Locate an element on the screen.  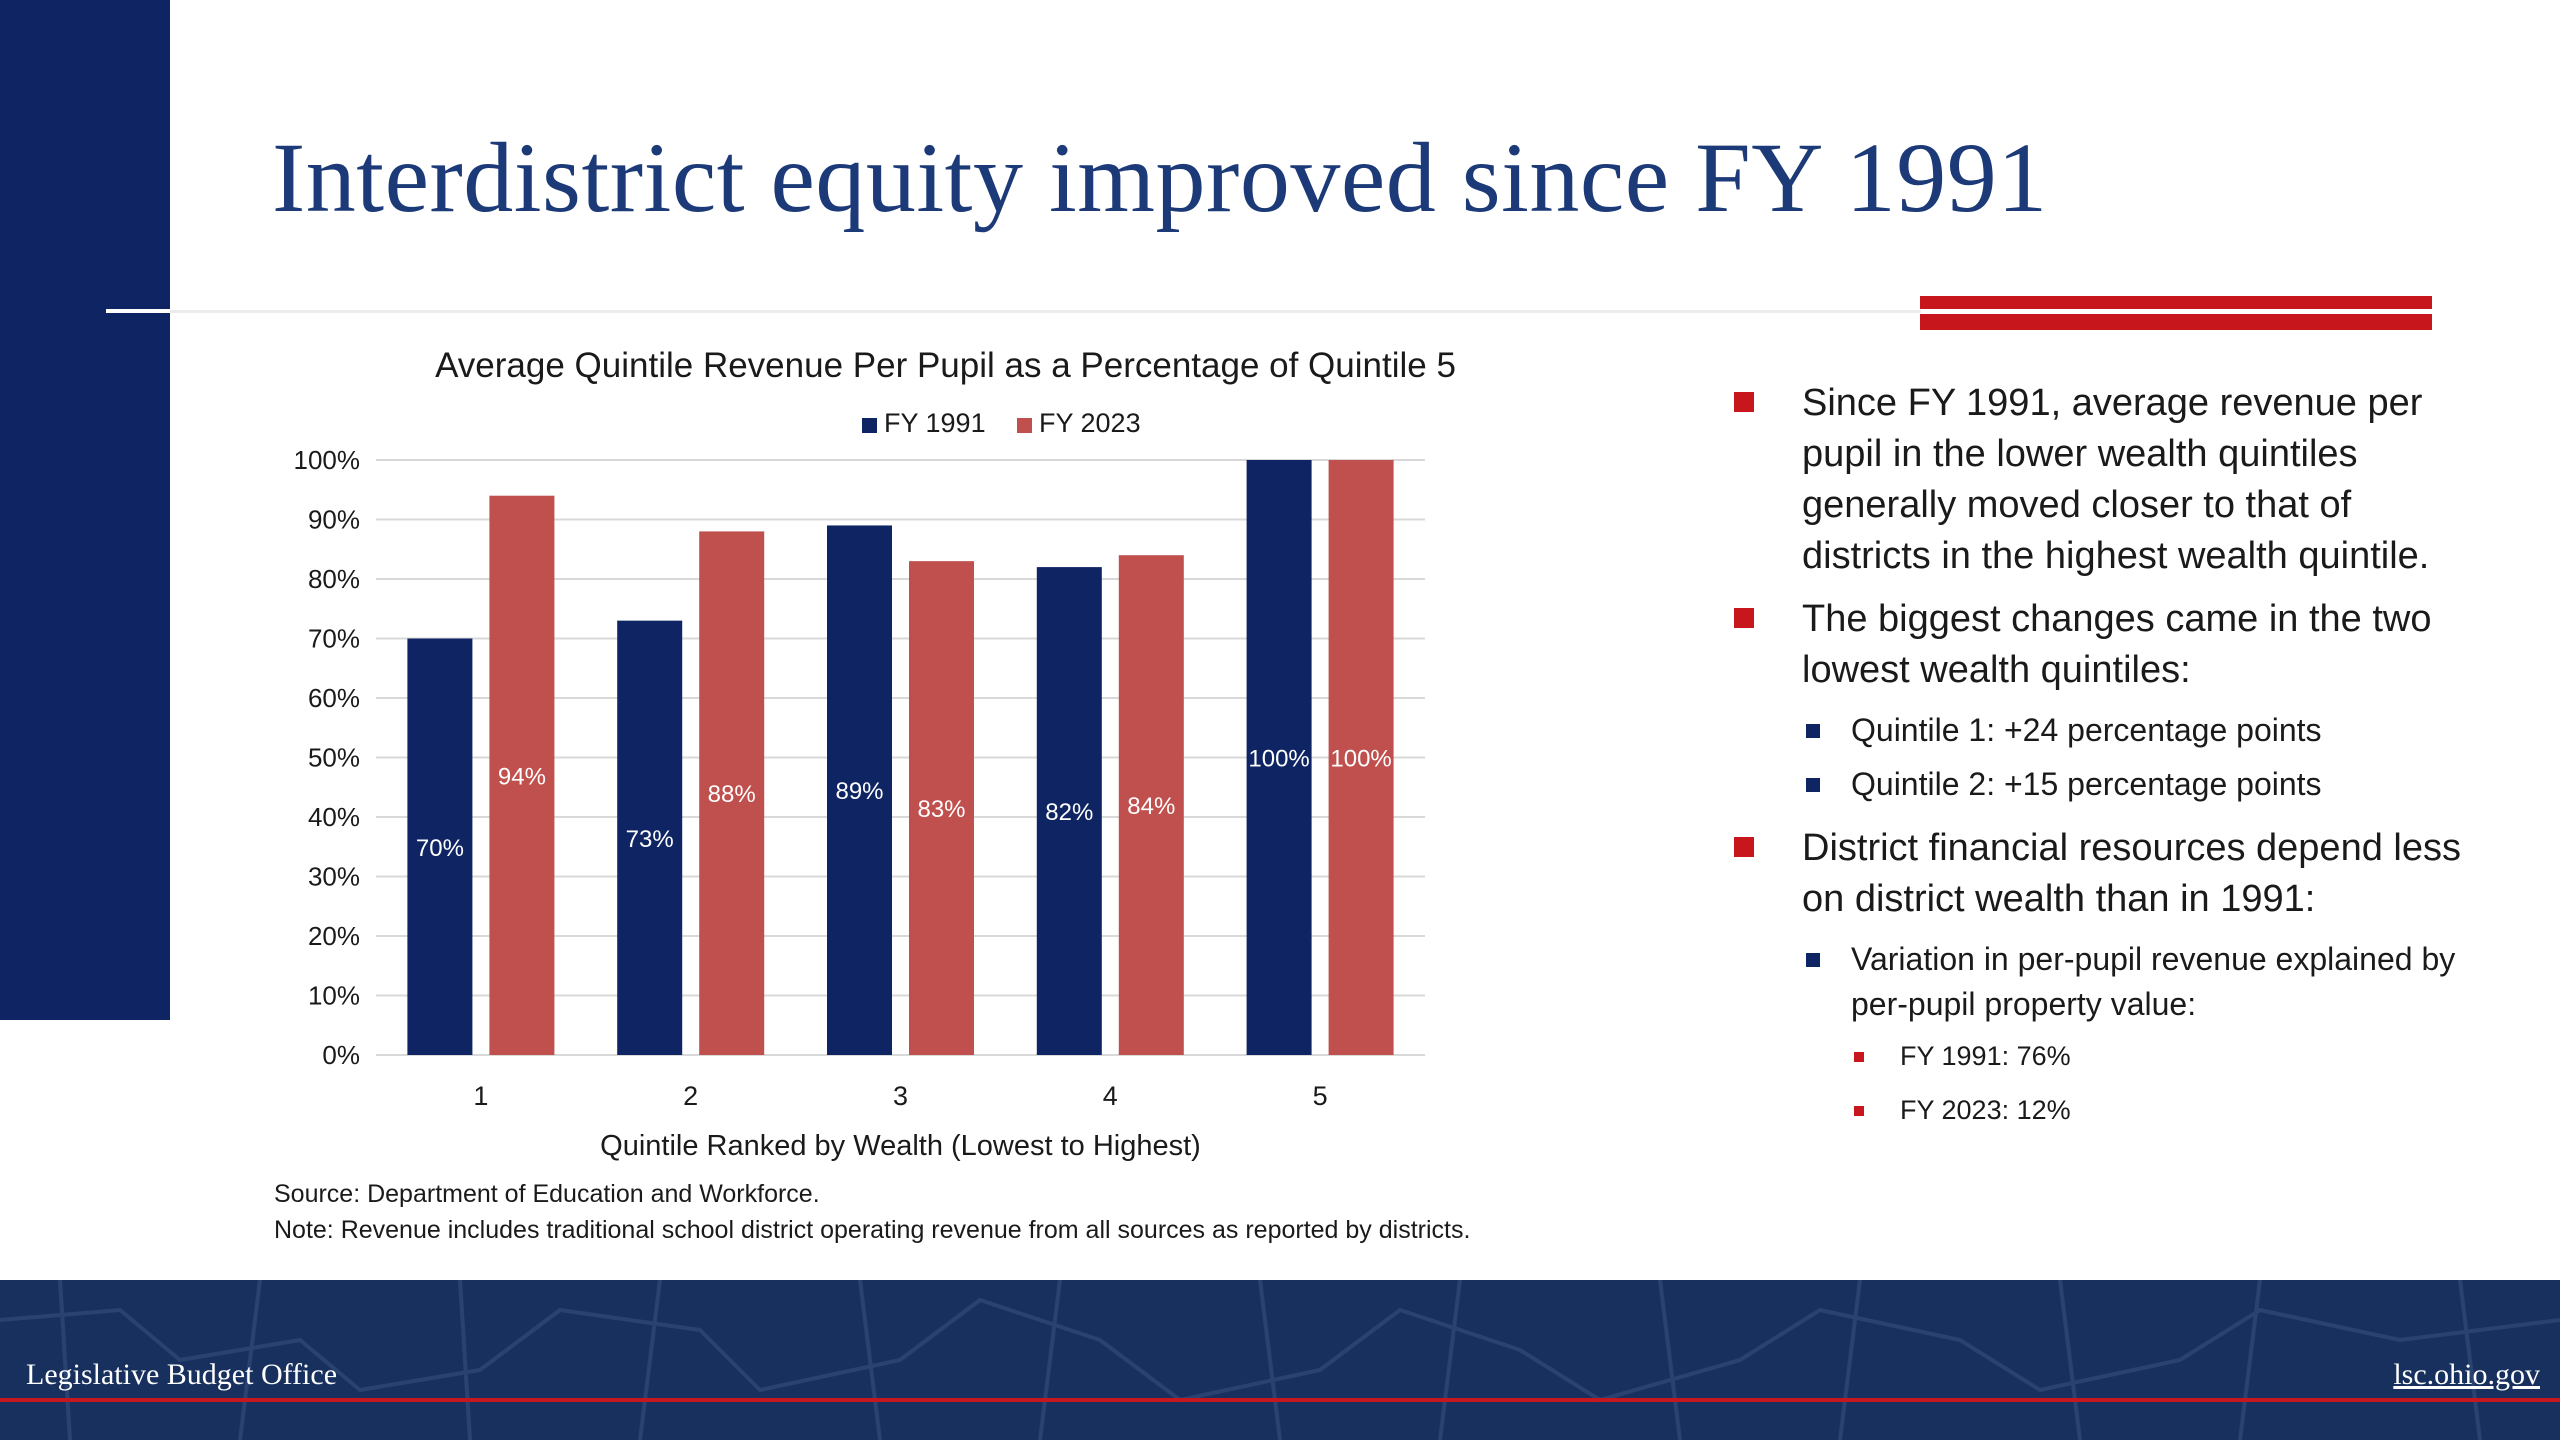
data-label: 89% is located at coordinates (859, 791).